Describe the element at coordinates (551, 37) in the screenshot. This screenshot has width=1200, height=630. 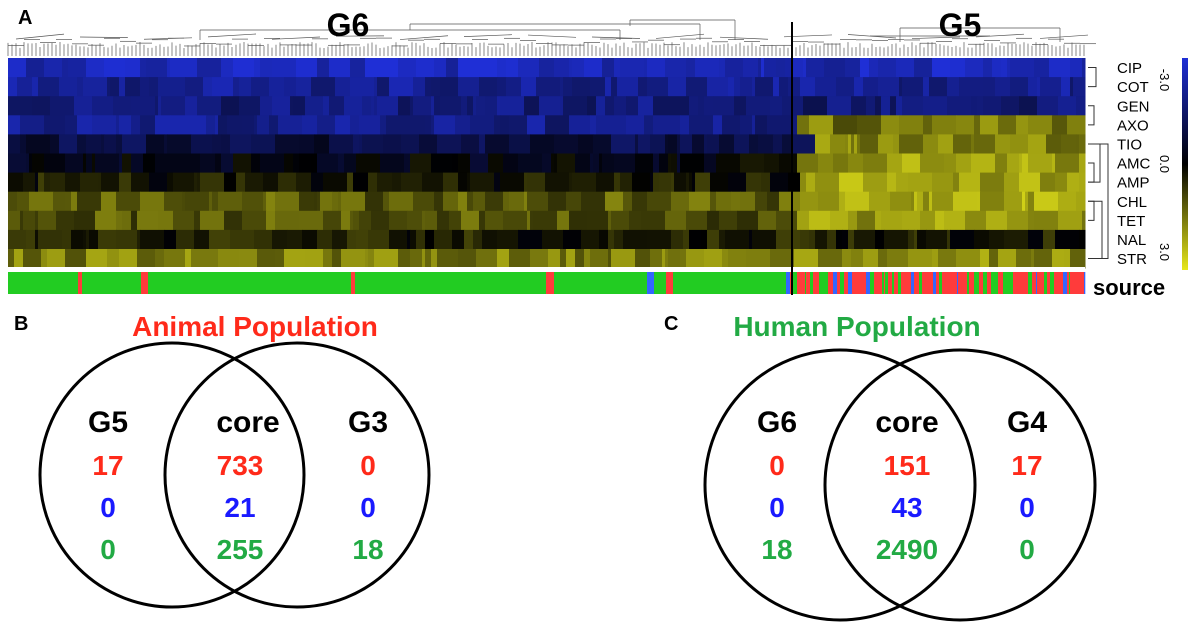
I see `dendrogram` at that location.